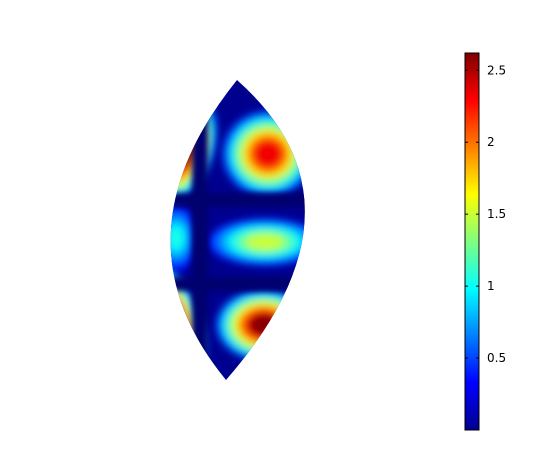 Image resolution: width=534 pixels, height=466 pixels. I want to click on hotspot-middle-left, so click(184, 238).